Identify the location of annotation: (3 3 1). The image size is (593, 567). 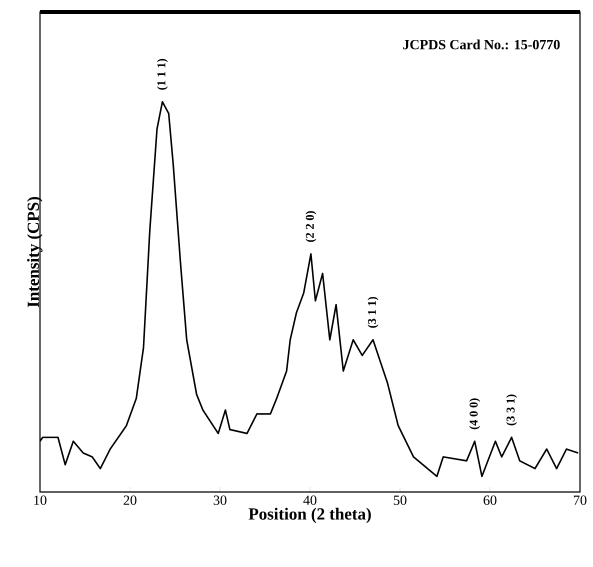
(512, 410).